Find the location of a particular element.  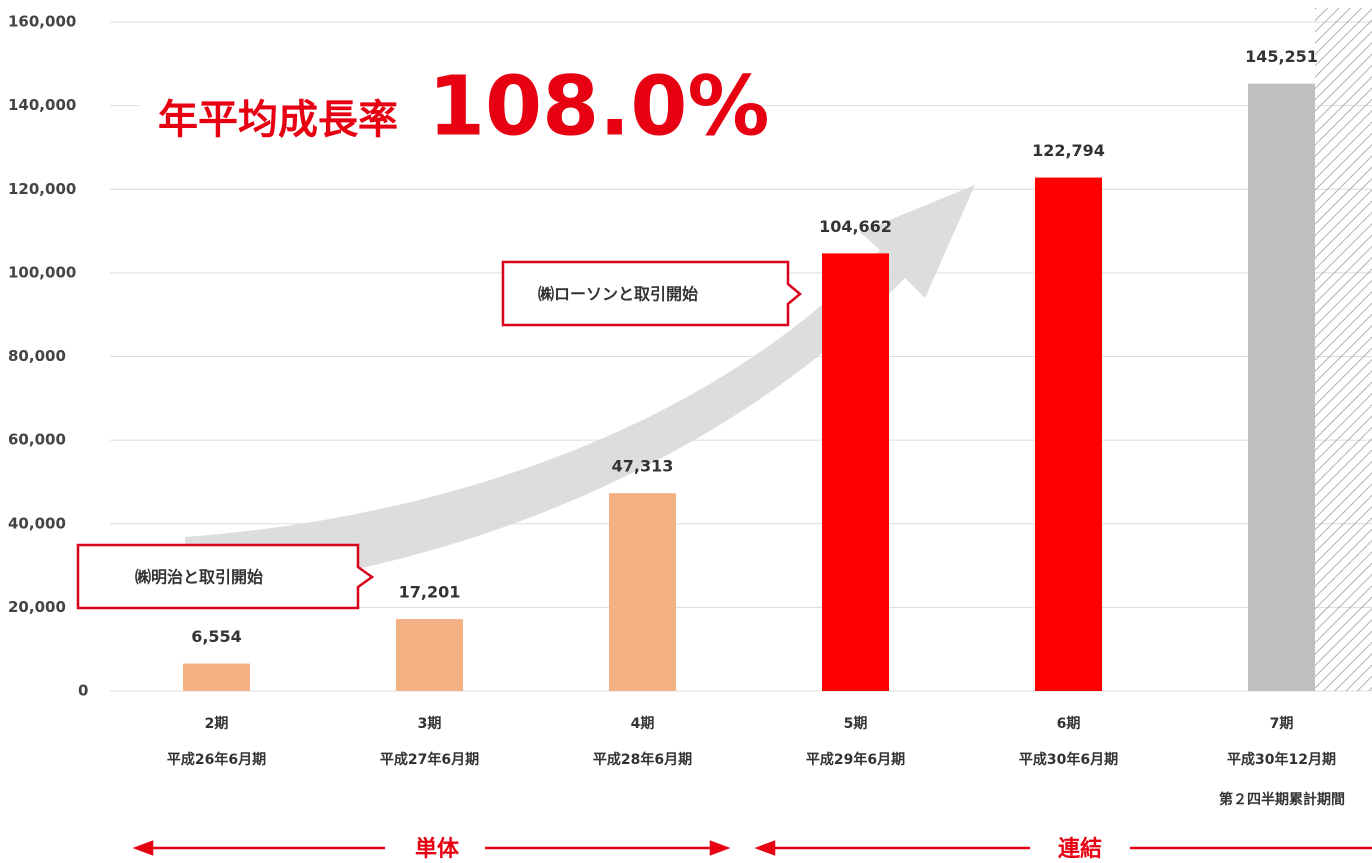

x-tick-label: 2期 is located at coordinates (217, 724).